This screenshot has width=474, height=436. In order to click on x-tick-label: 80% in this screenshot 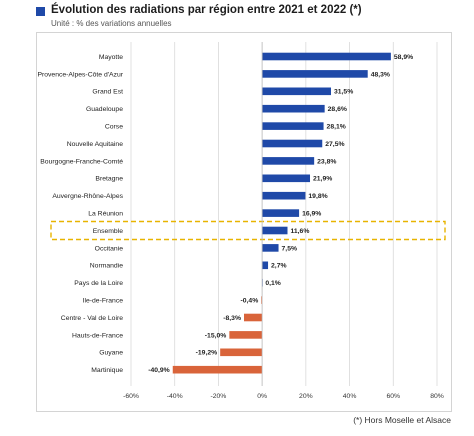, I will do `click(437, 396)`.